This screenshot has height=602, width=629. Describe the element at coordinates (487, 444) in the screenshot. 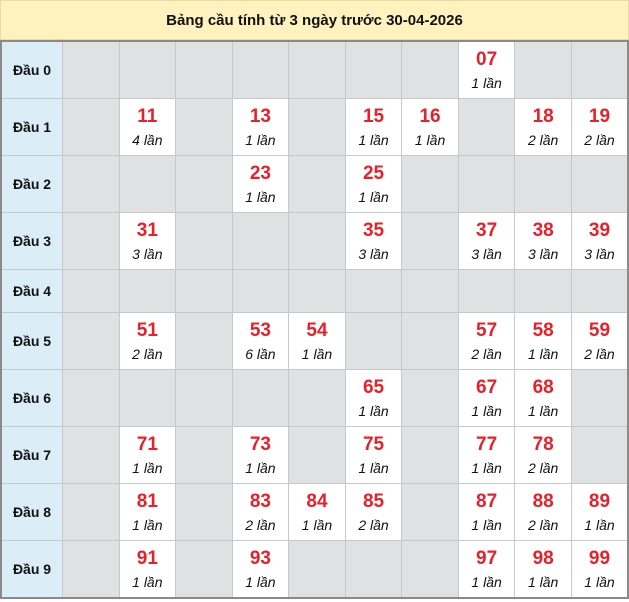

I see `number-value: 77` at that location.